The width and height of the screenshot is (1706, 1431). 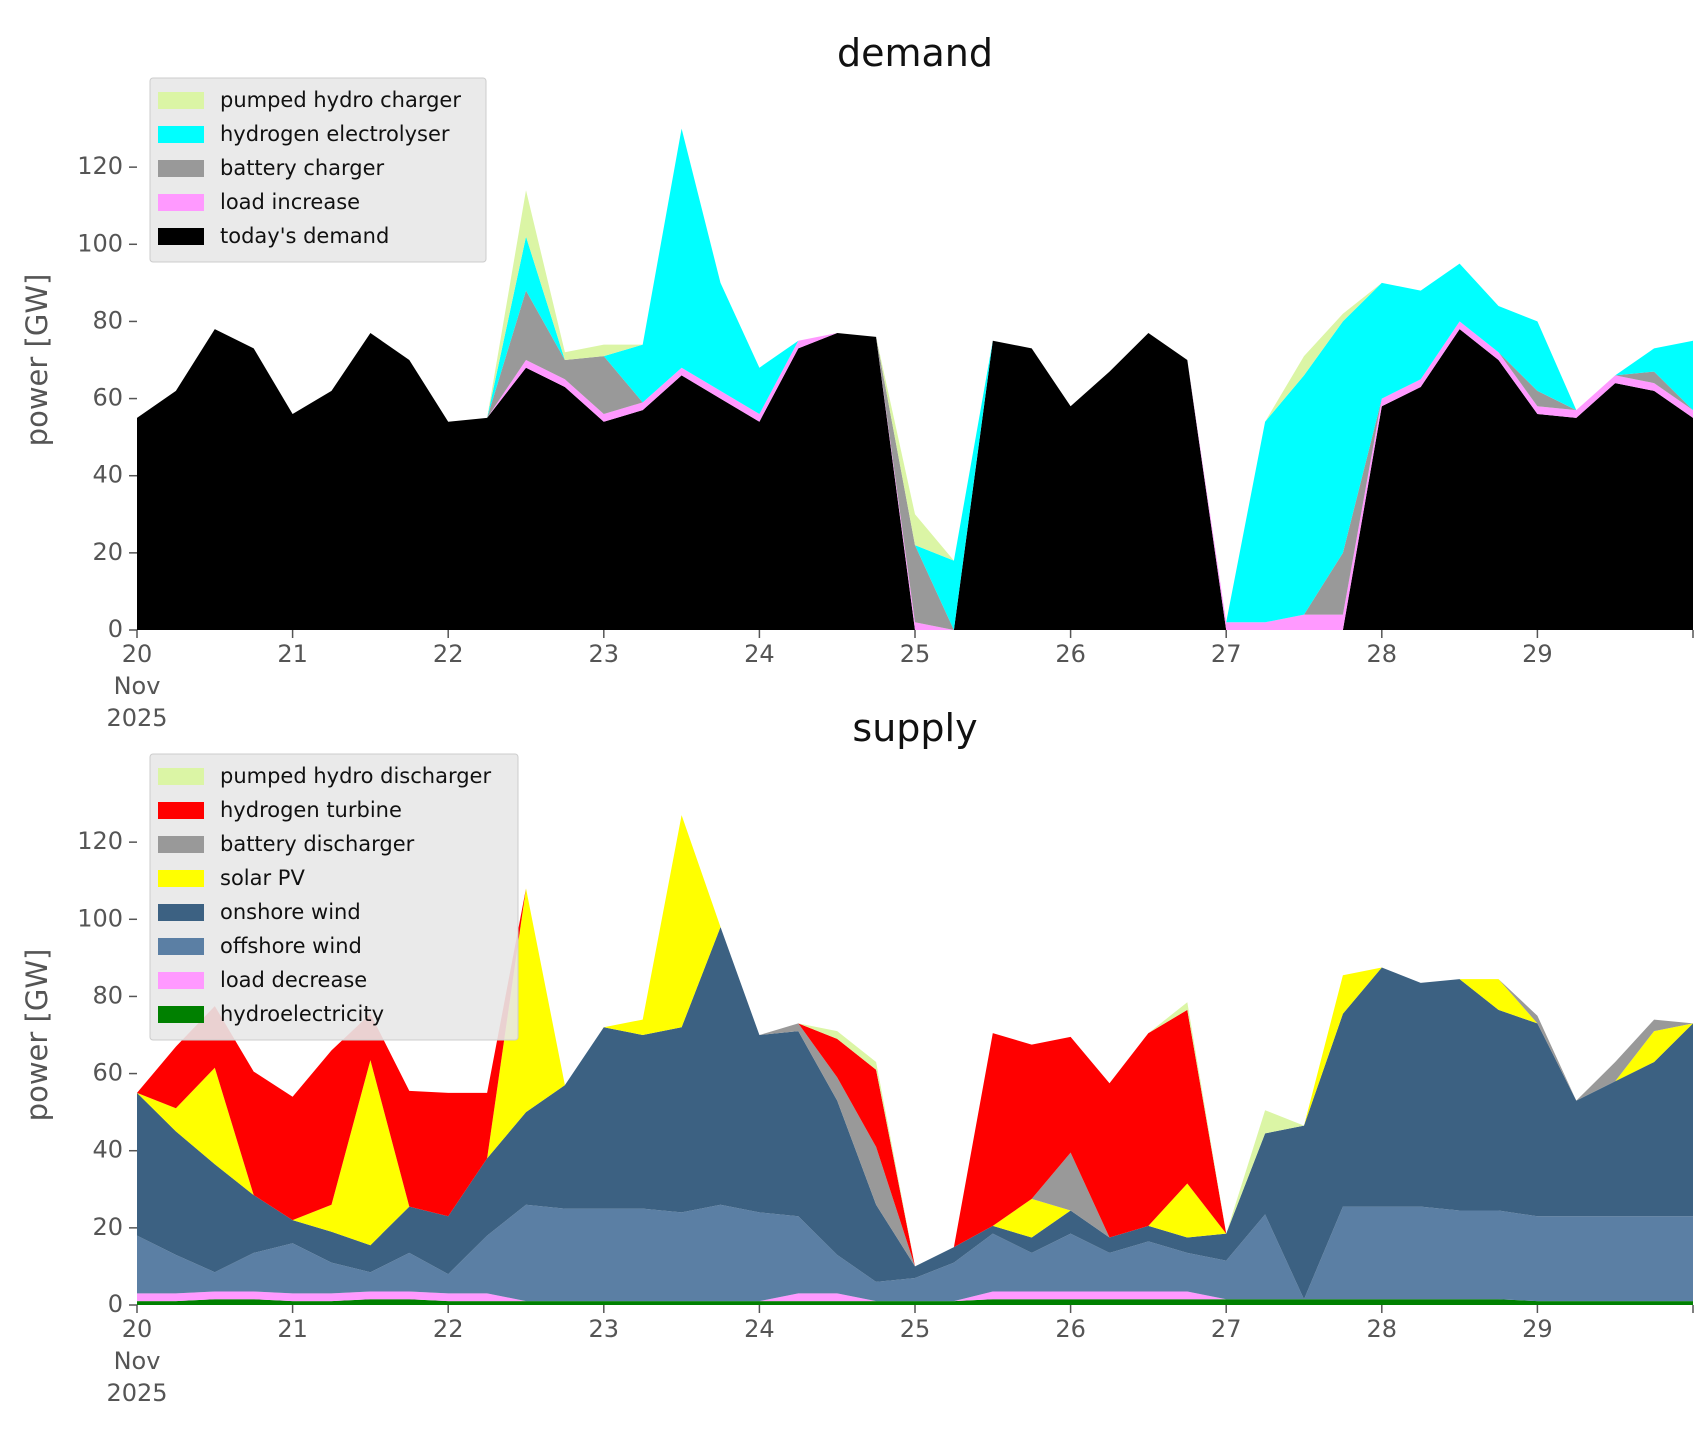 I want to click on area-hydroelectricity, so click(x=915, y=1302).